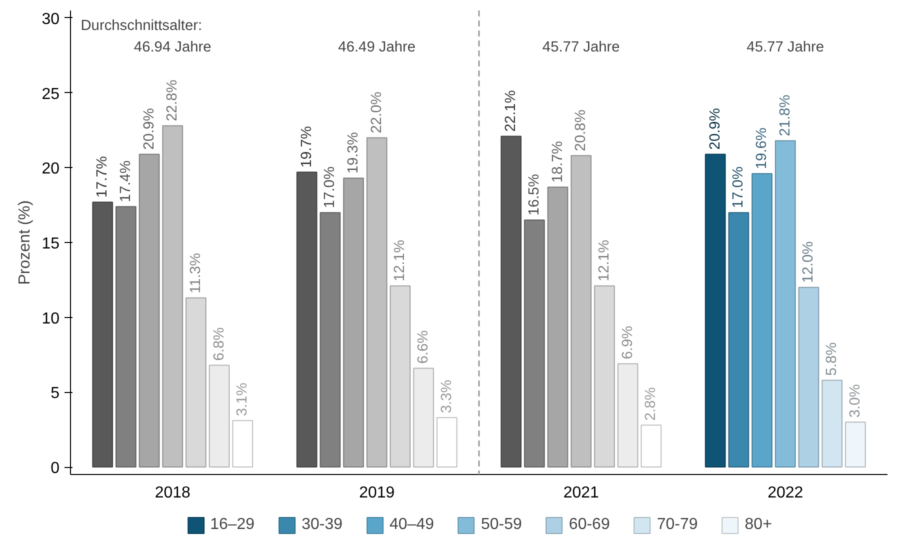  I want to click on data-label: 3.1%, so click(242, 399).